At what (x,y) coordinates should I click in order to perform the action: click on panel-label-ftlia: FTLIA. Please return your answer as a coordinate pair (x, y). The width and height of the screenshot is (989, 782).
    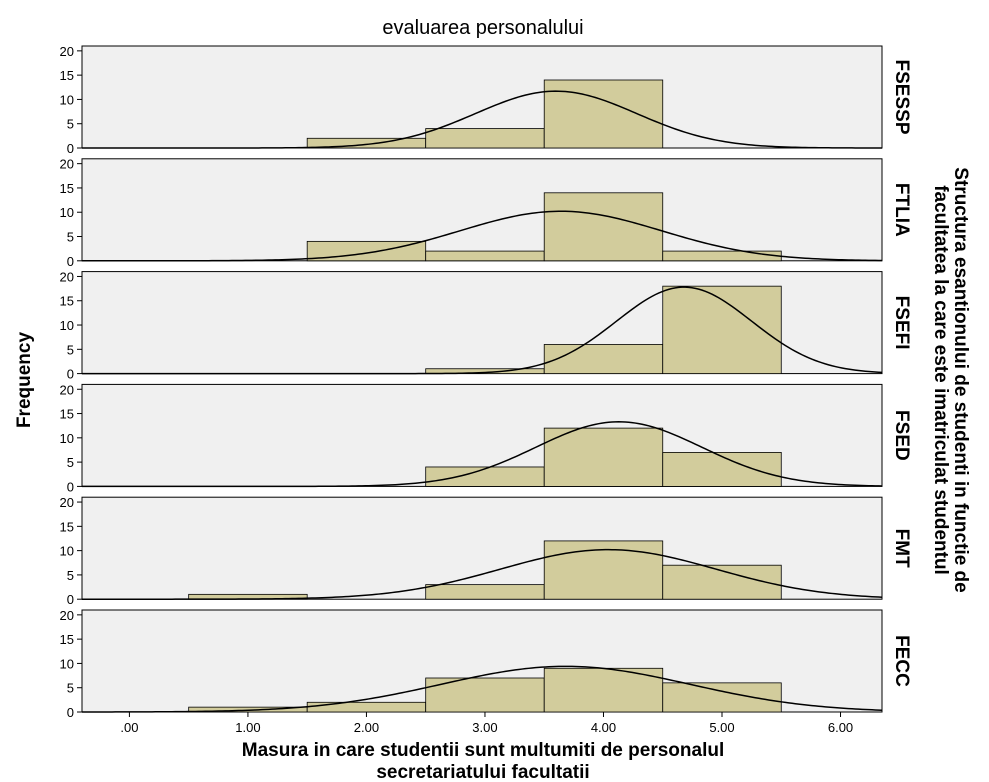
    Looking at the image, I should click on (901, 210).